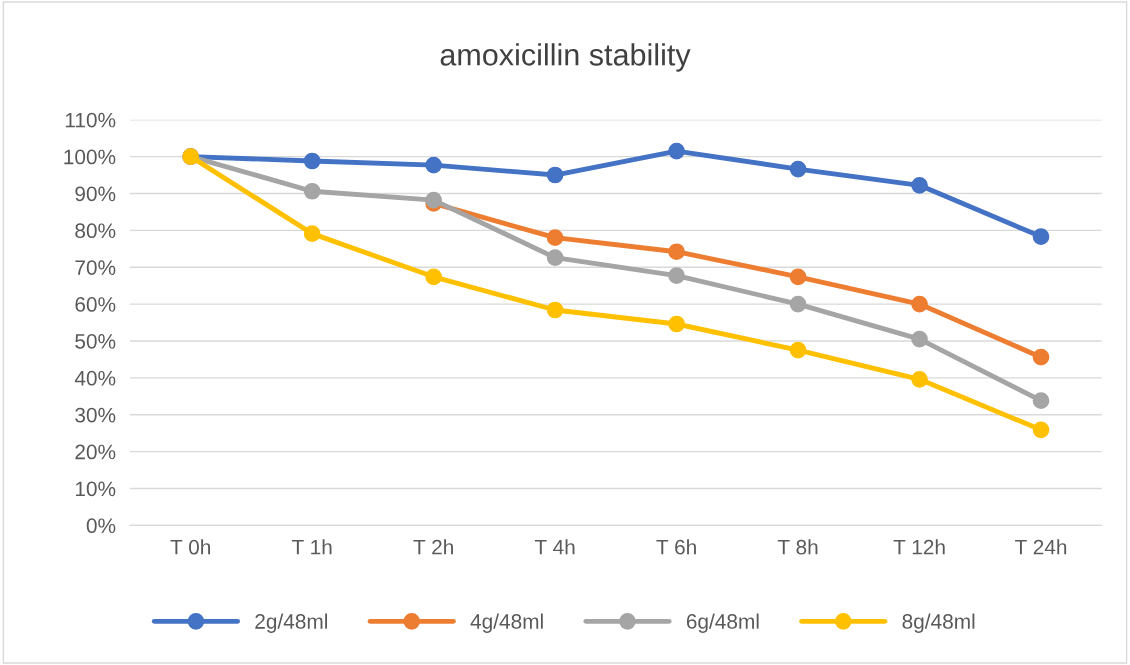 The height and width of the screenshot is (665, 1130). I want to click on y-tick-label: 0%, so click(101, 526).